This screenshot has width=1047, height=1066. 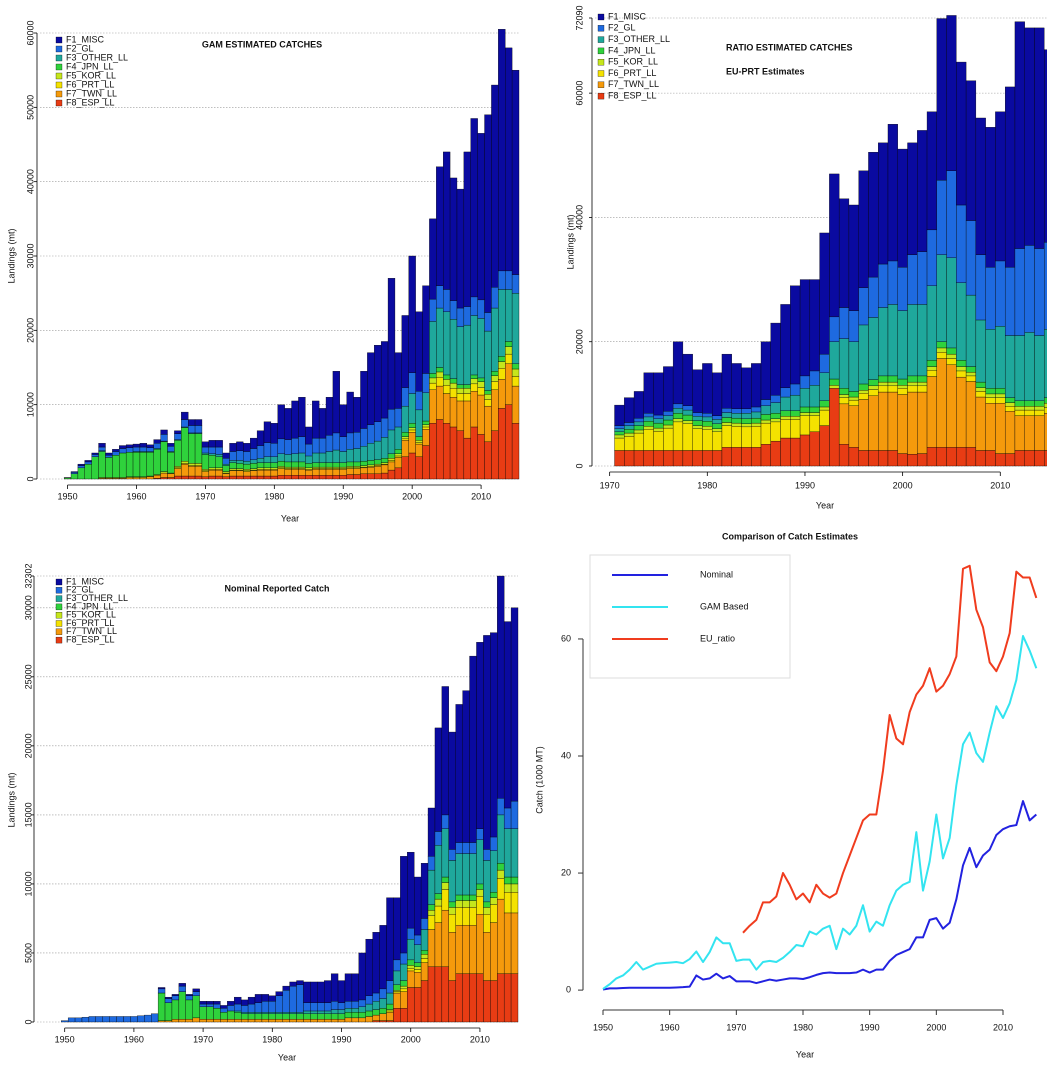 I want to click on y-axis-label: Catch (1000 MT), so click(x=539, y=780).